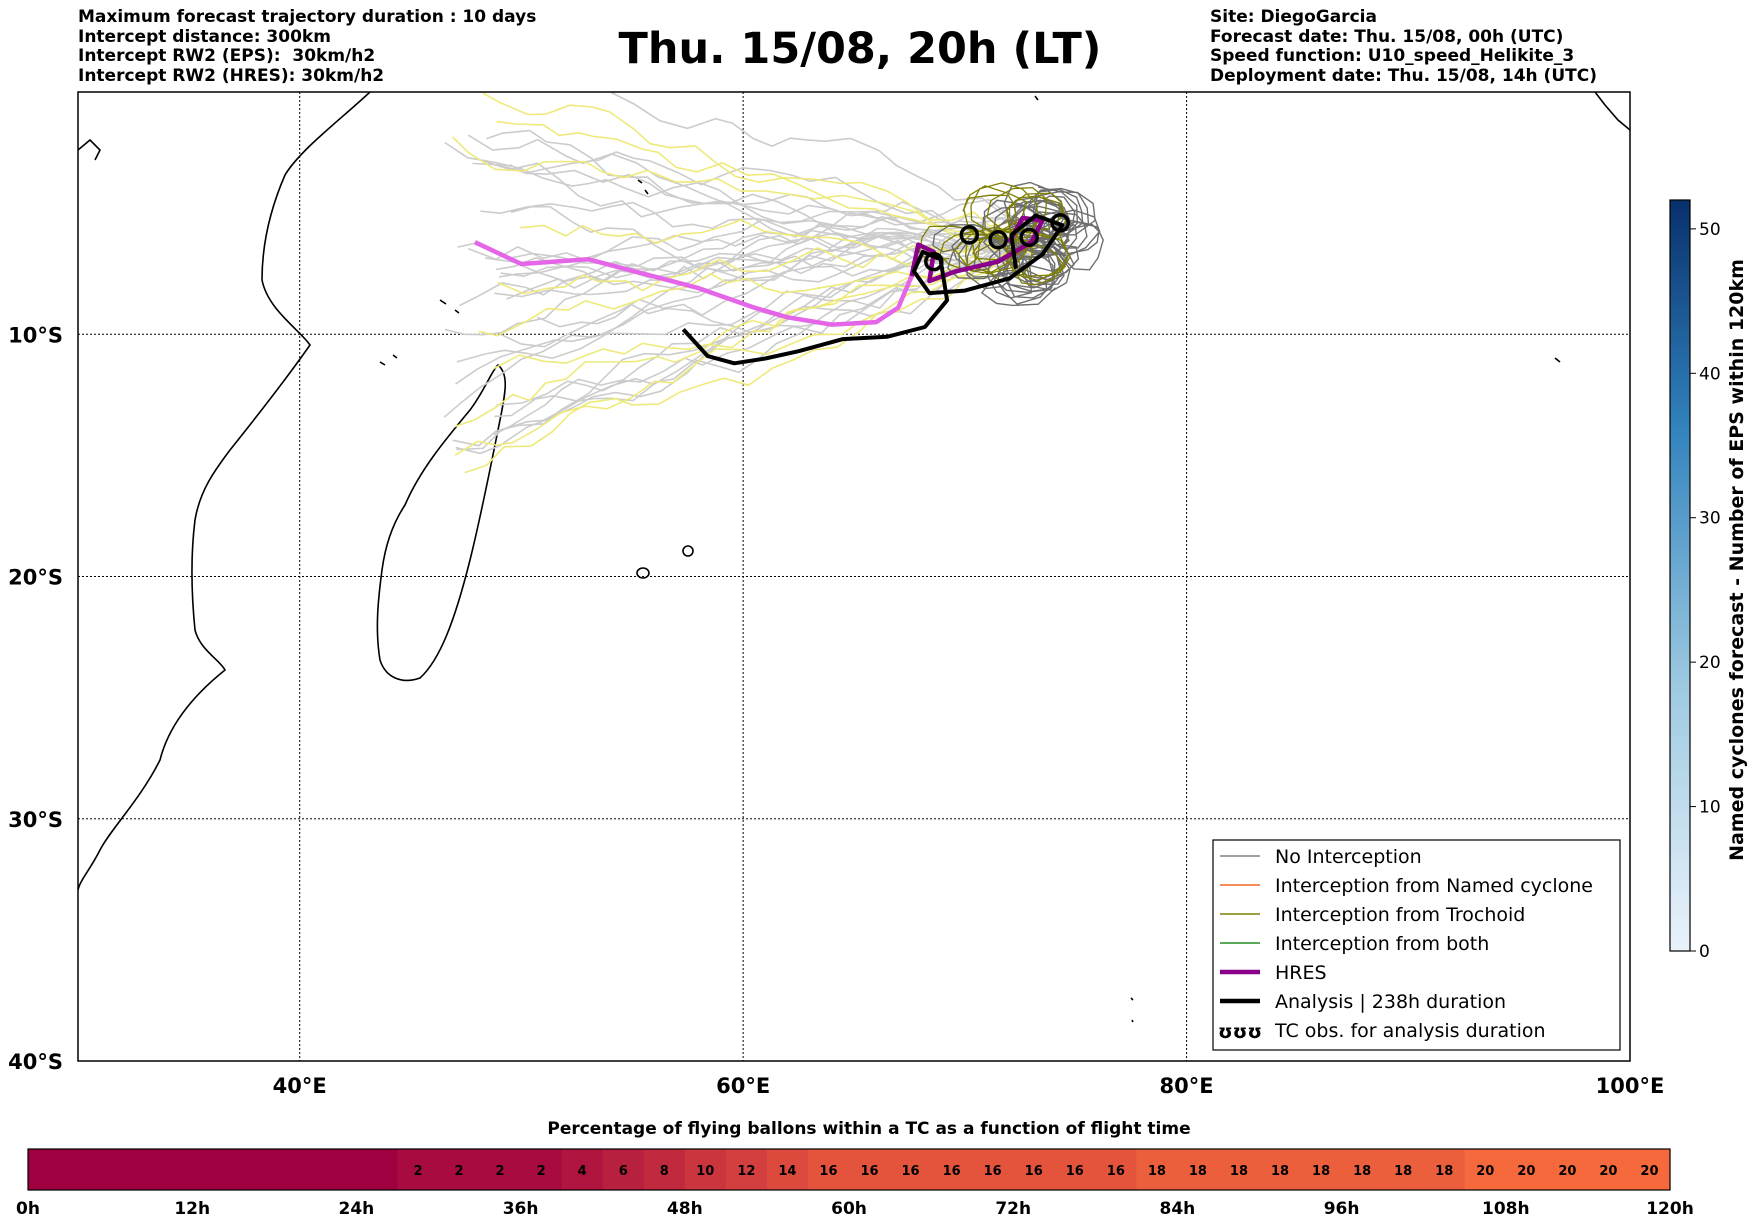  What do you see at coordinates (35, 820) in the screenshot?
I see `lat-tick-label: 30°S` at bounding box center [35, 820].